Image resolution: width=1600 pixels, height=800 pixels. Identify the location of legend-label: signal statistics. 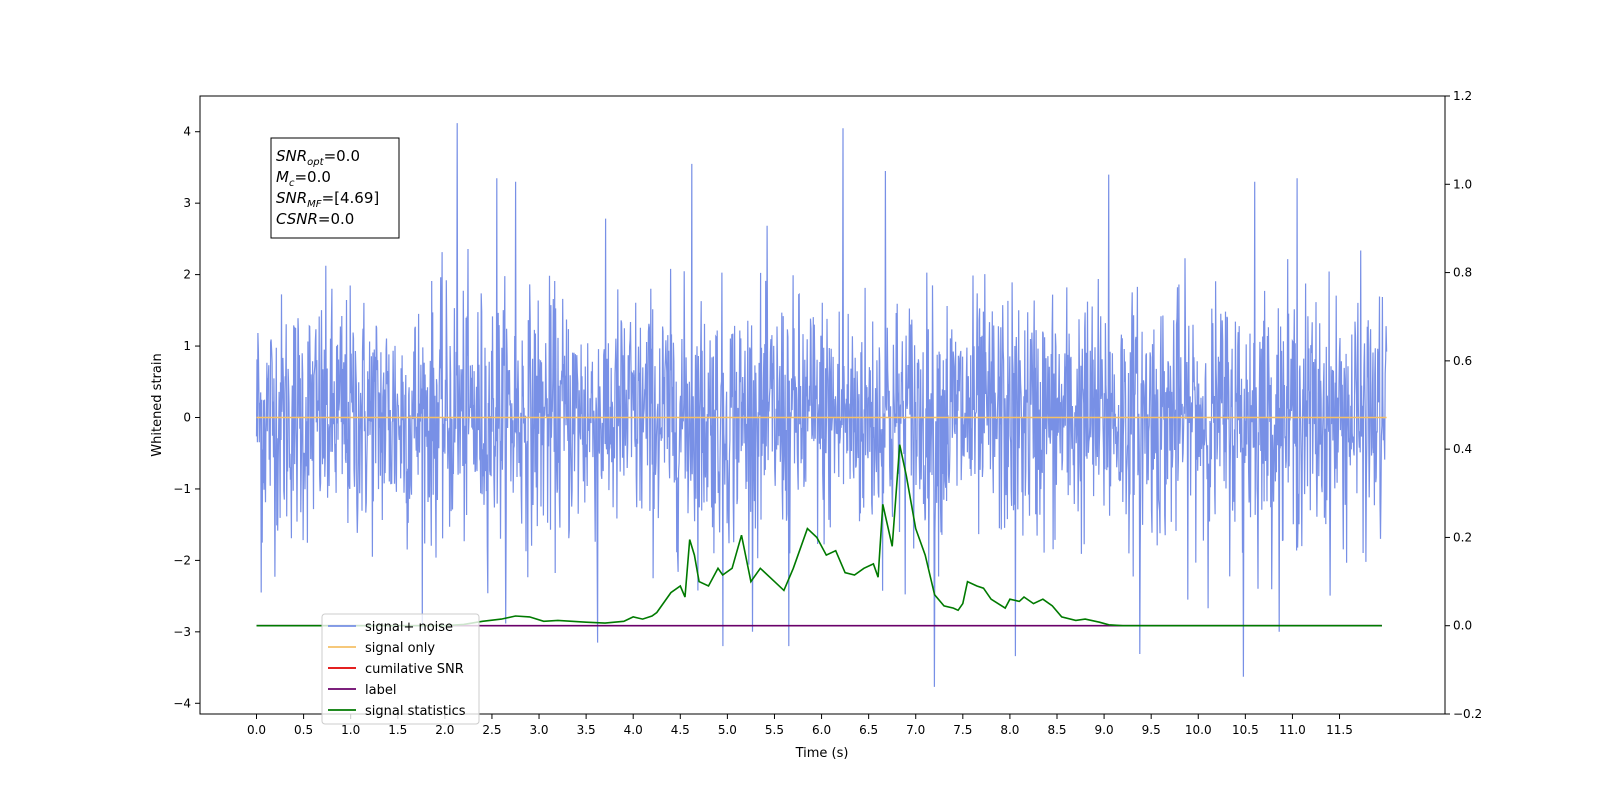
(415, 711).